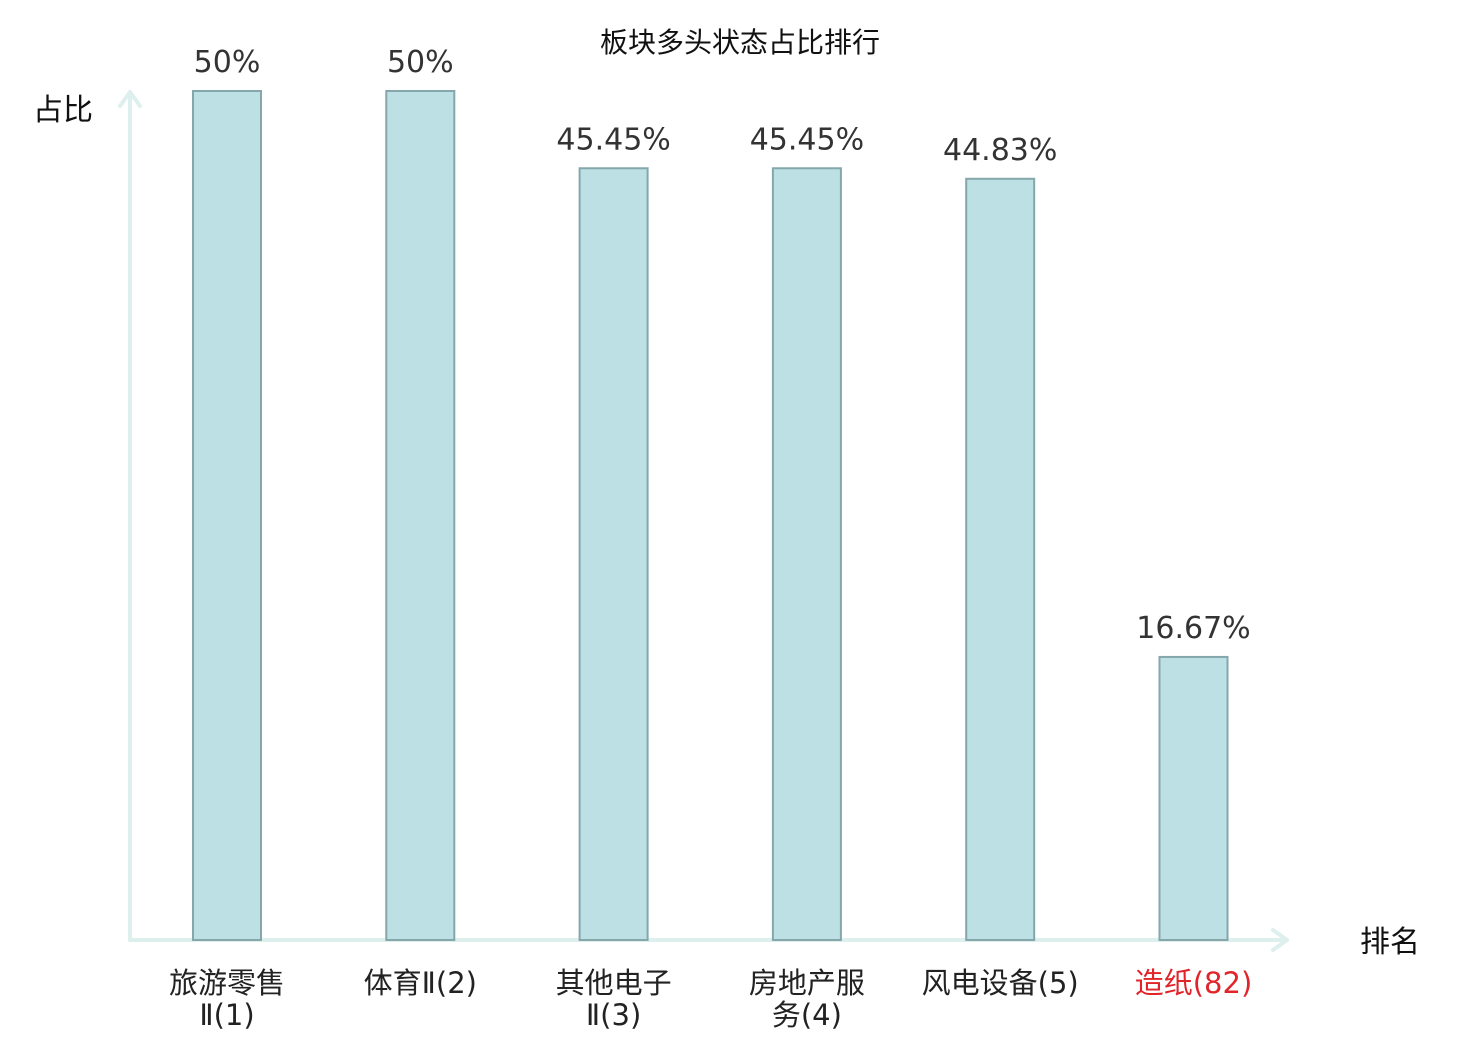 The image size is (1480, 1040). What do you see at coordinates (1000, 983) in the screenshot?
I see `category-label-5: 风电设备(5)` at bounding box center [1000, 983].